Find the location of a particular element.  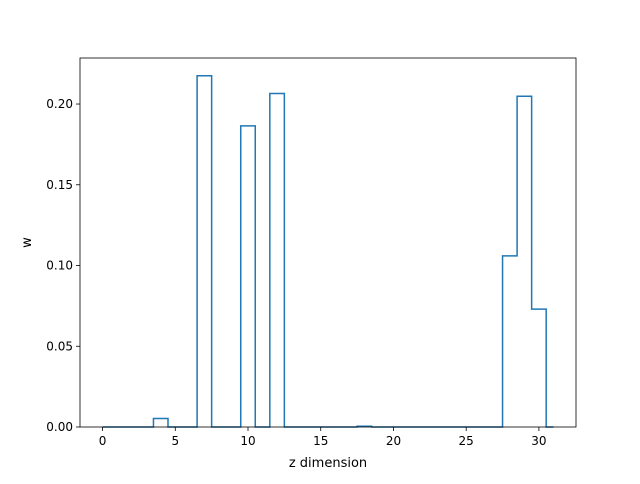

x-axis-ticks: 0 5 10 15 20 25 30 is located at coordinates (323, 437).